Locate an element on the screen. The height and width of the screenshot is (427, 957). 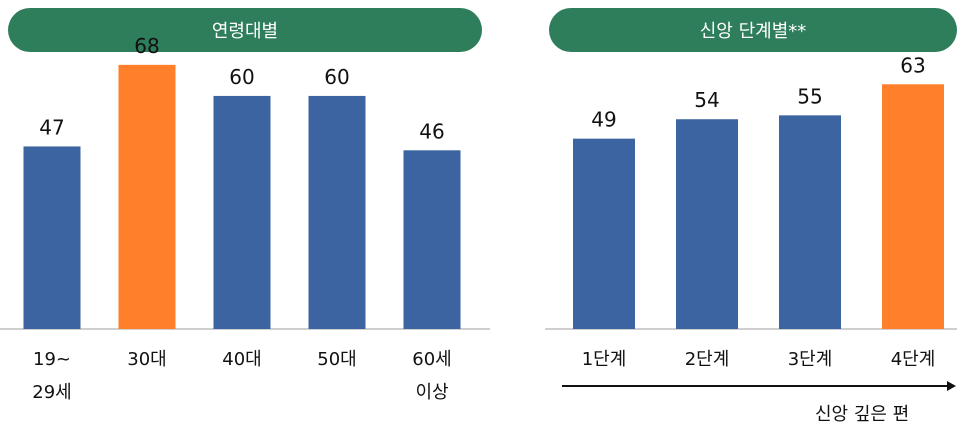
chart-title-pill: 연령대별 is located at coordinates (245, 30).